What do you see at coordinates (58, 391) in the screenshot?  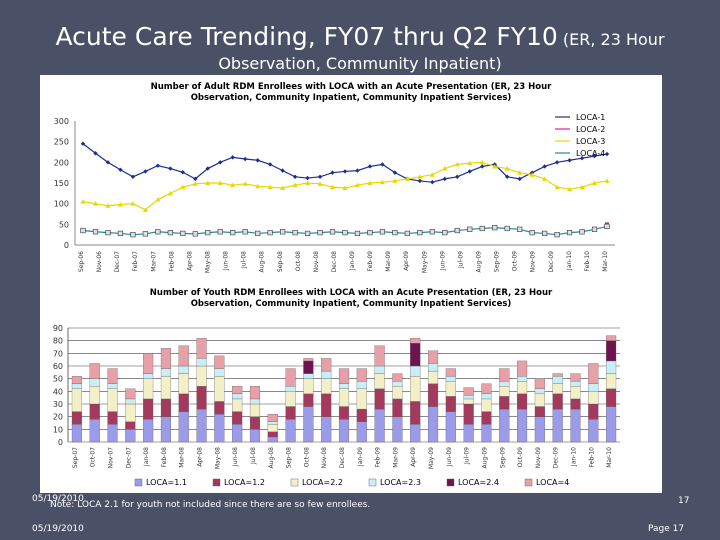 I see `chart2-y-tick-label: 40` at bounding box center [58, 391].